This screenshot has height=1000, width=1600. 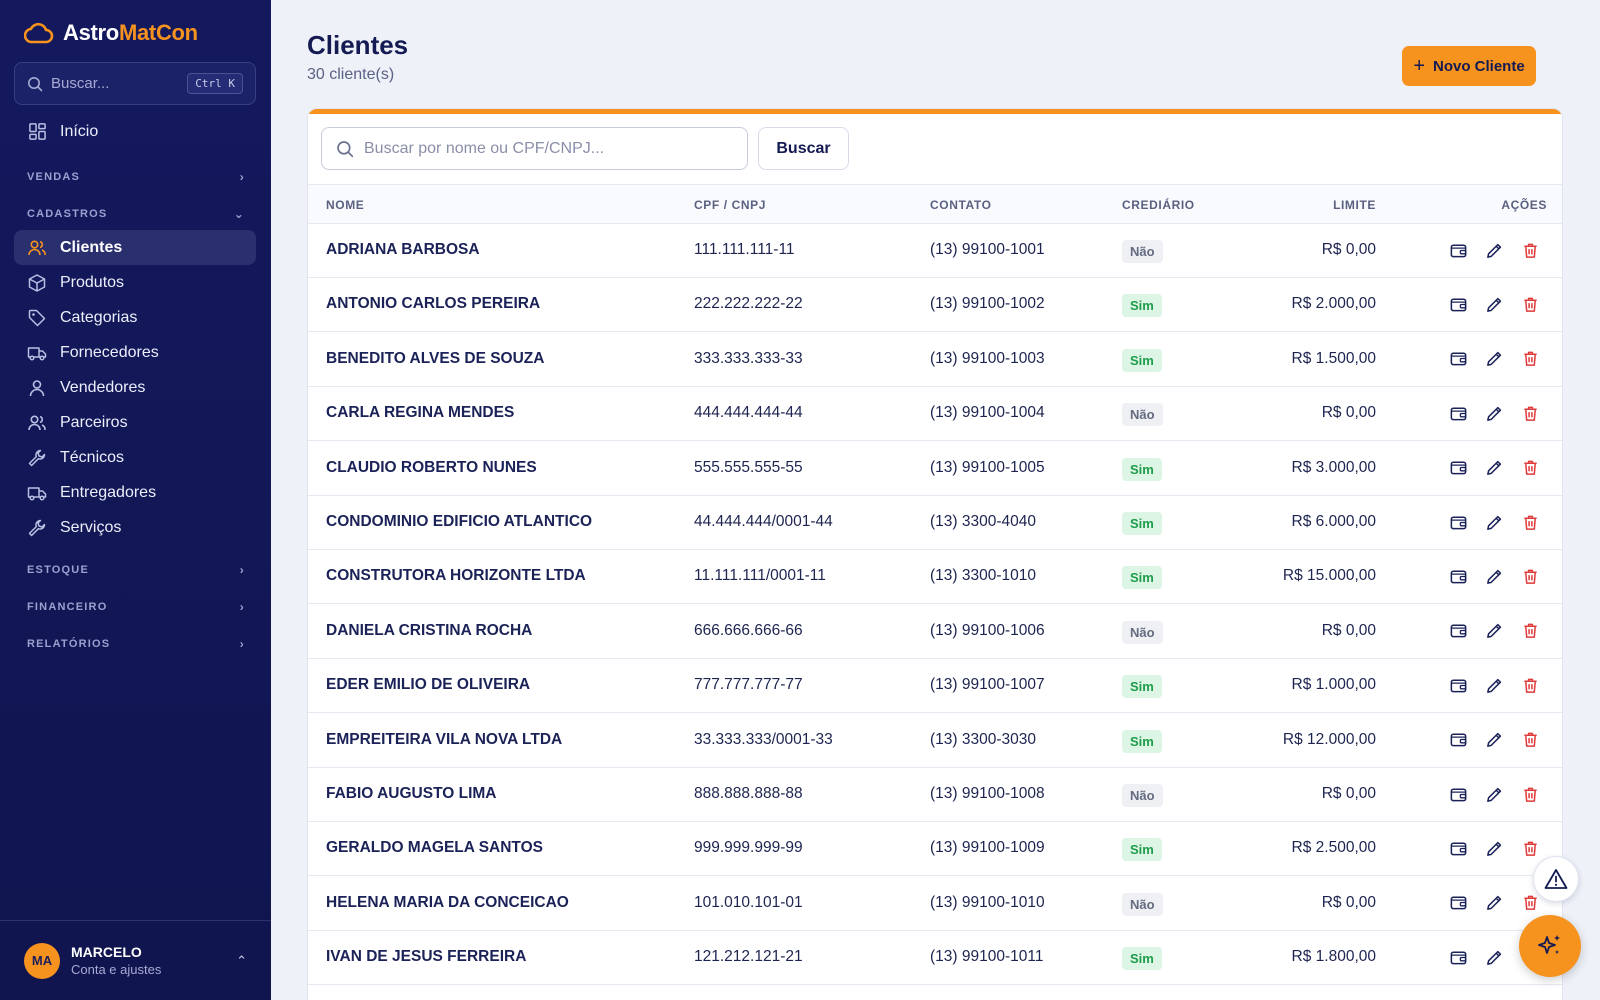 I want to click on user-menu: MA MARCELO Conta e ajustes ⌃, so click(x=135, y=960).